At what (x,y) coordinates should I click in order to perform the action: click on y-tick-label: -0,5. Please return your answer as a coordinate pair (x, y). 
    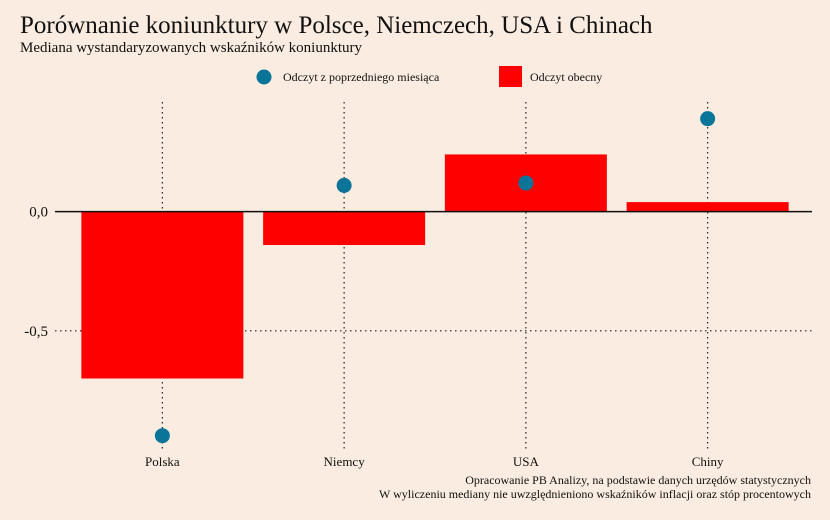
    Looking at the image, I should click on (36, 332).